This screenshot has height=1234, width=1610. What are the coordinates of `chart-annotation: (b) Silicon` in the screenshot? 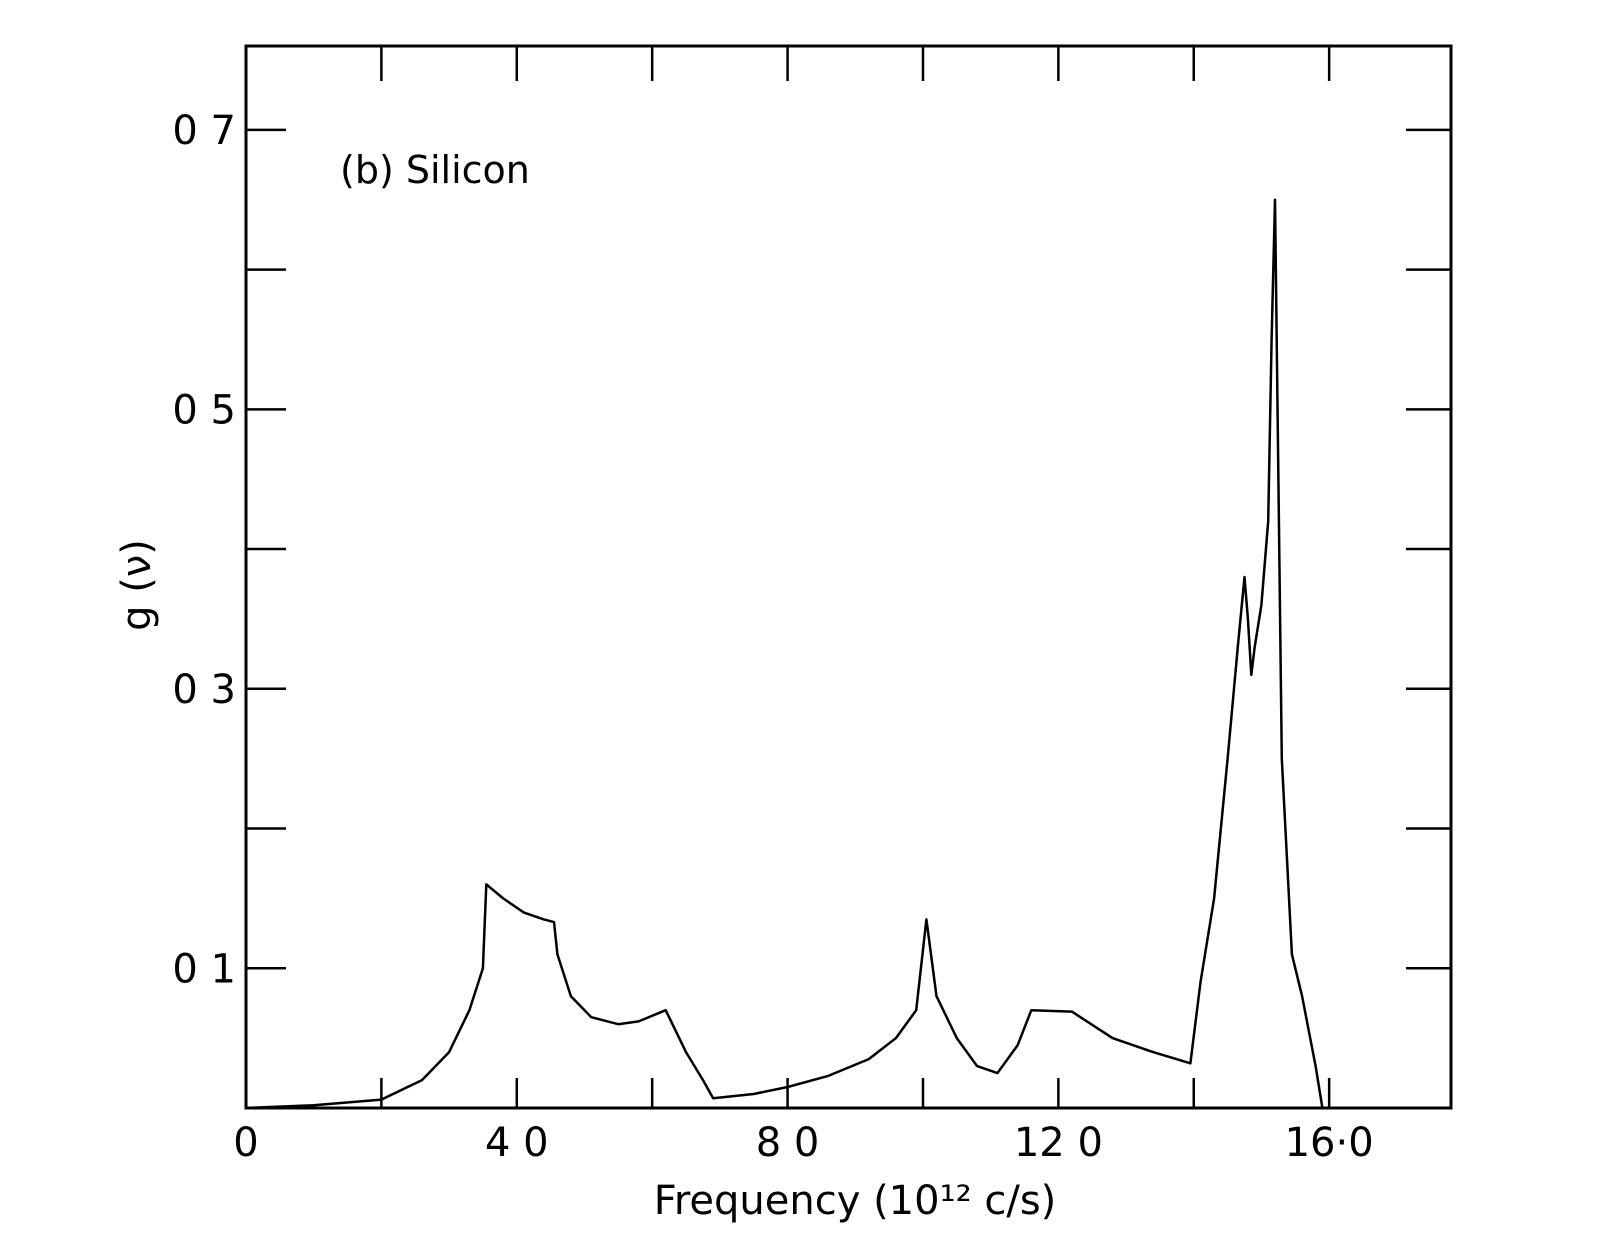 It's located at (435, 170).